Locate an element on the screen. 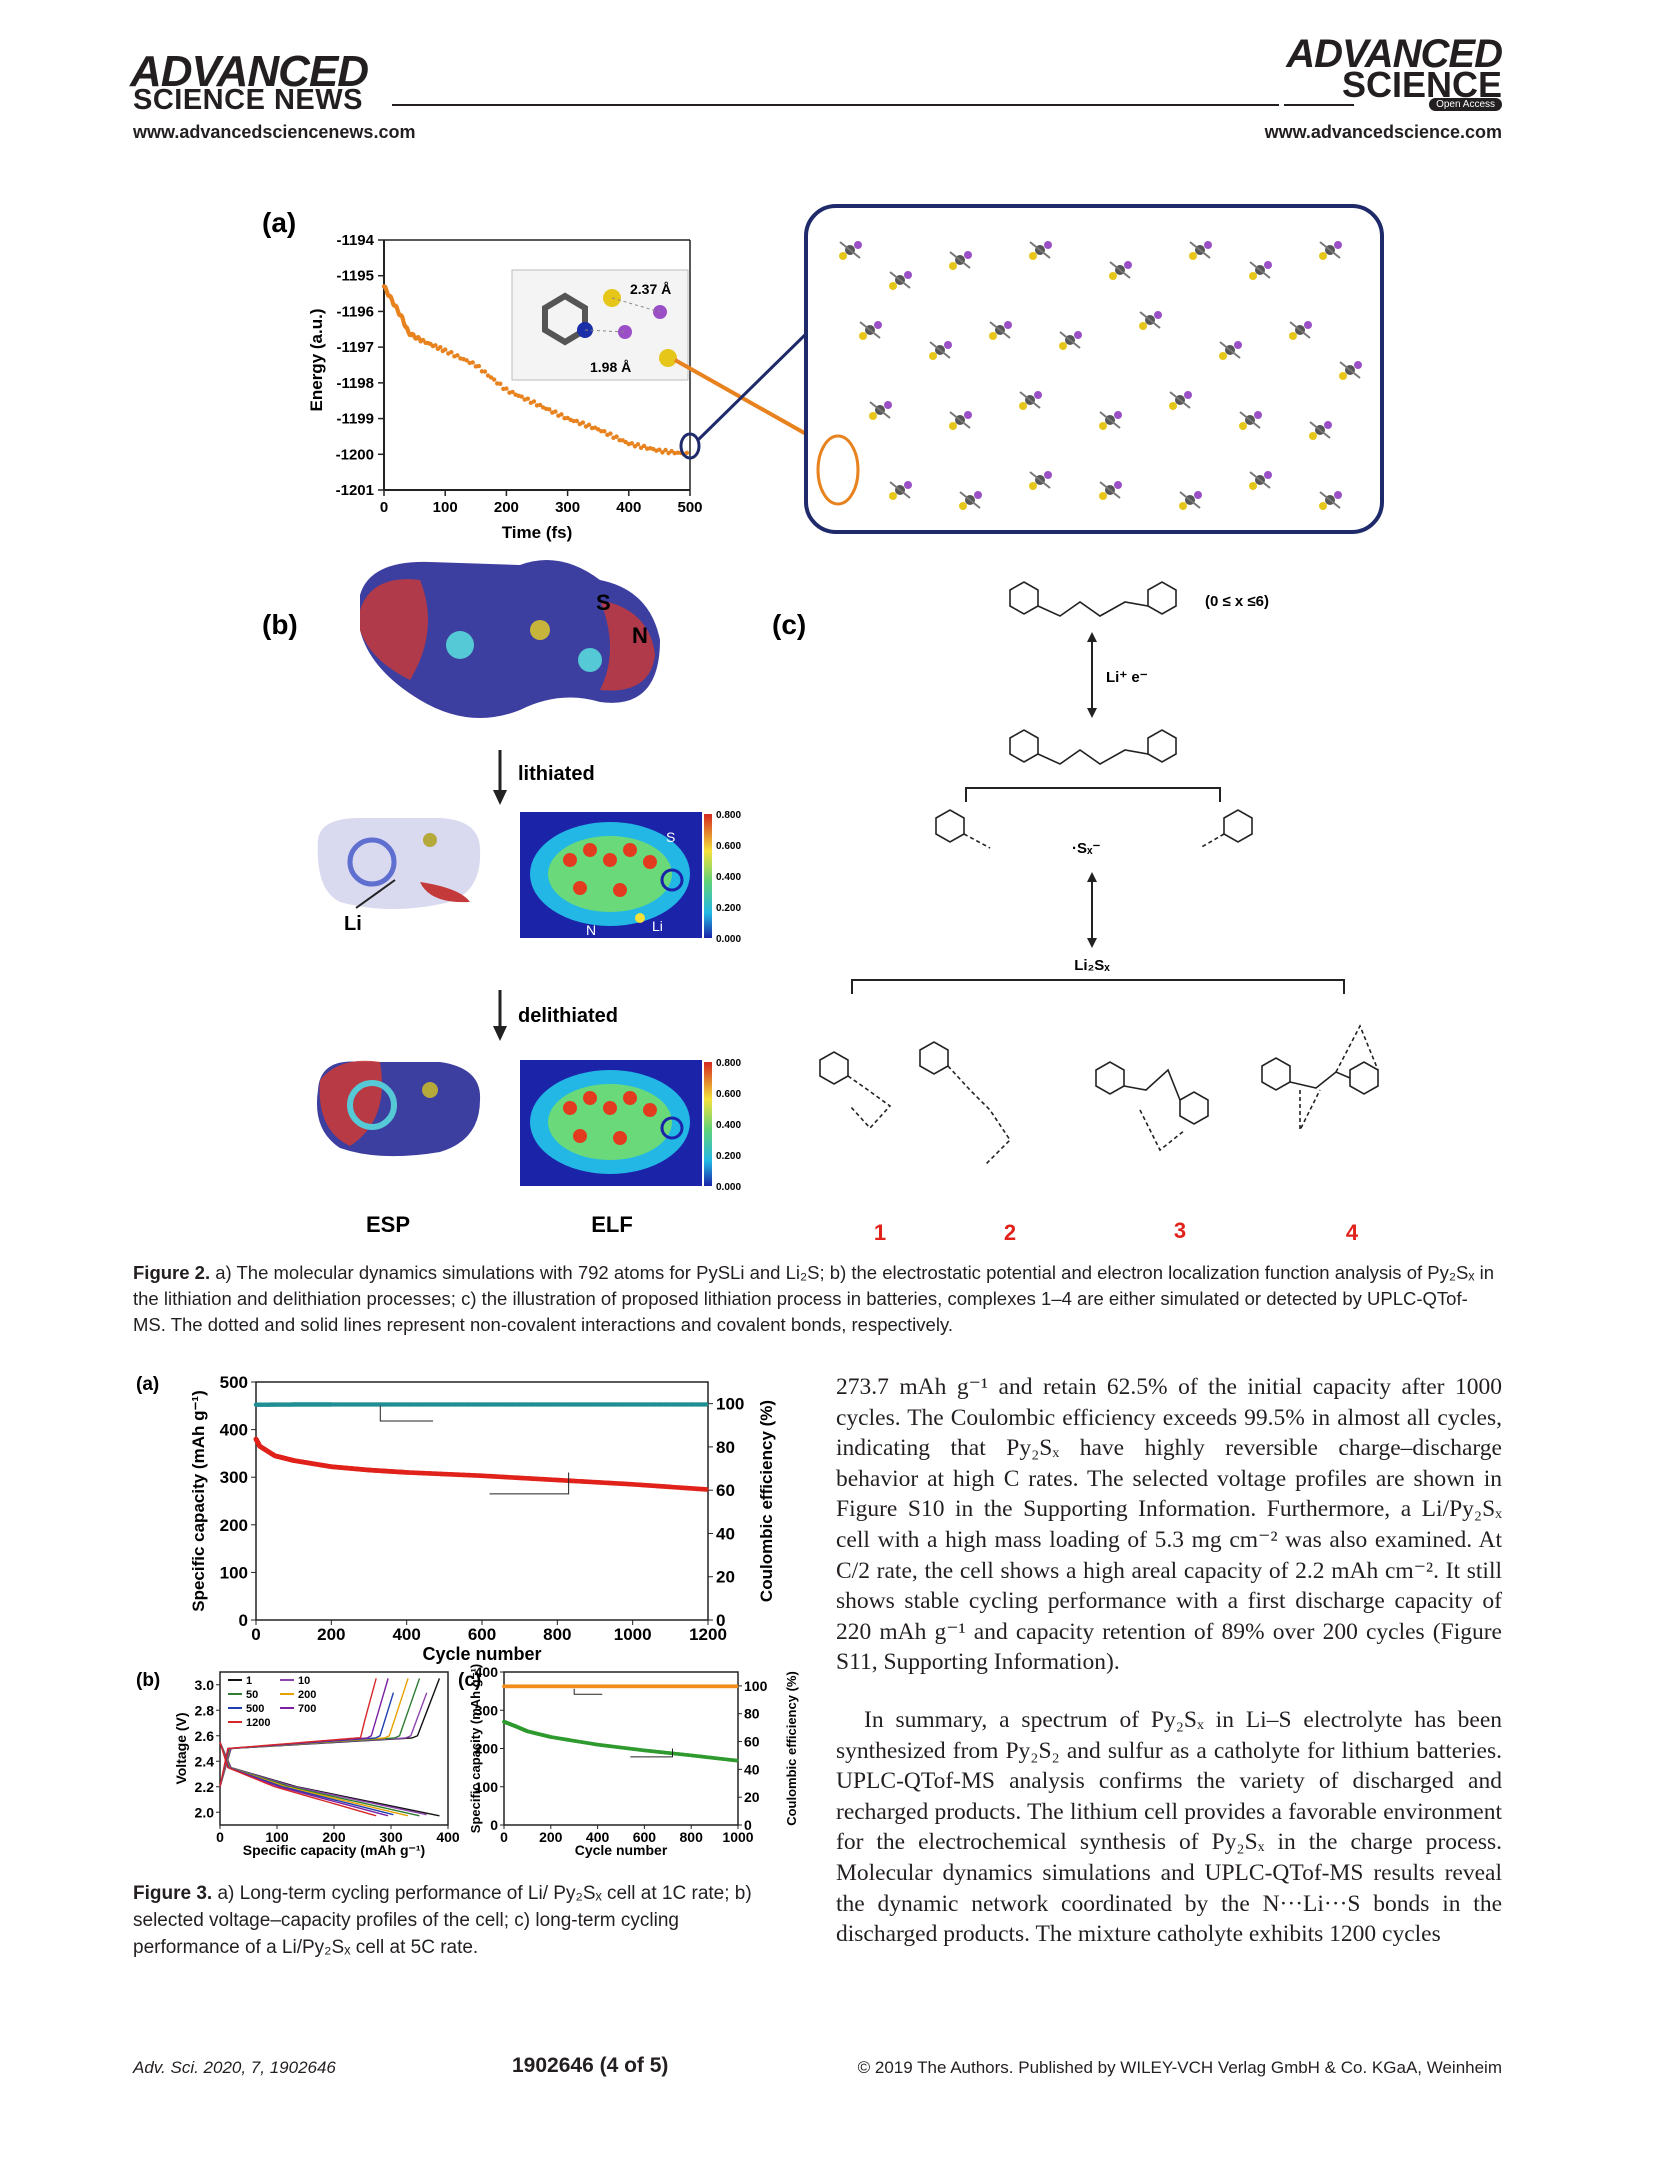 This screenshot has height=2174, width=1654. fig2b-li-pointer is located at coordinates (375, 894).